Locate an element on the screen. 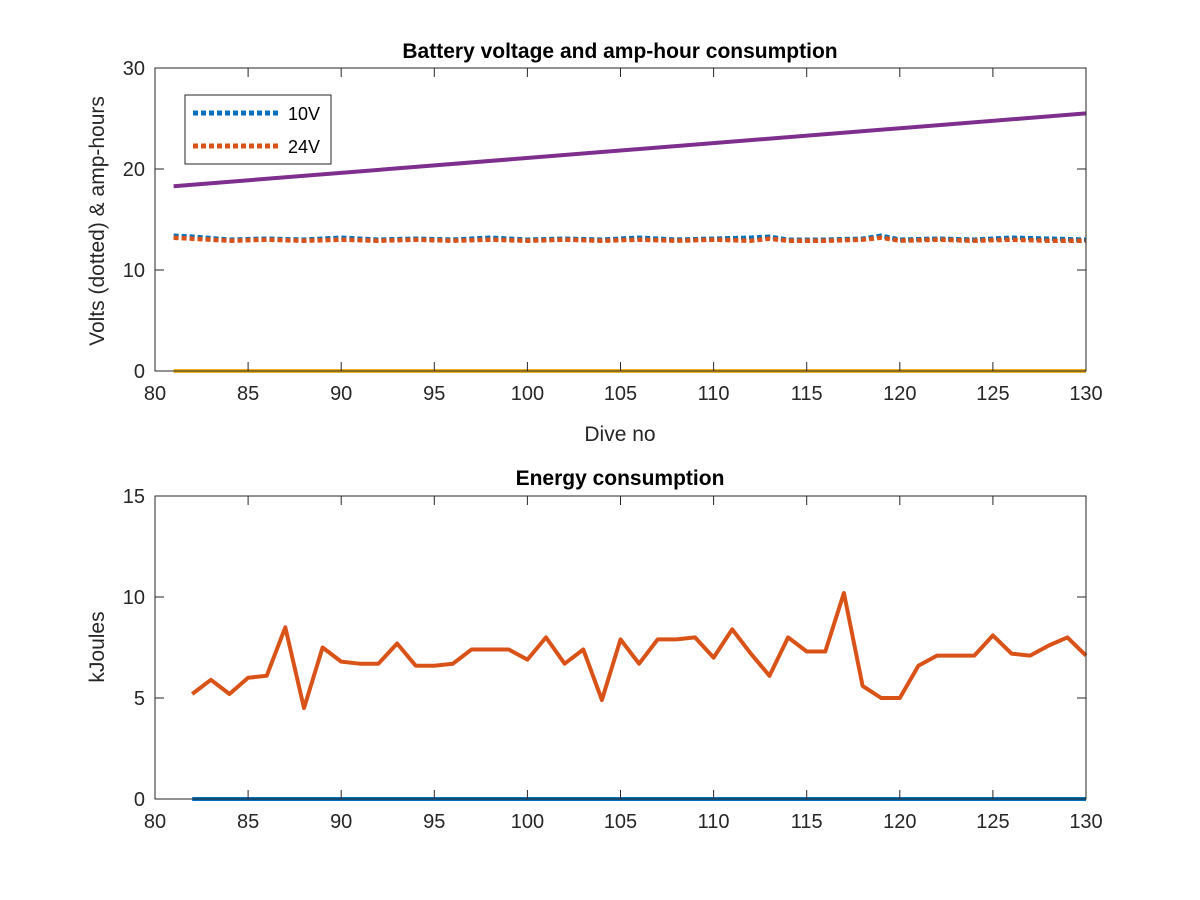  x-axis-label: Dive no is located at coordinates (619, 434).